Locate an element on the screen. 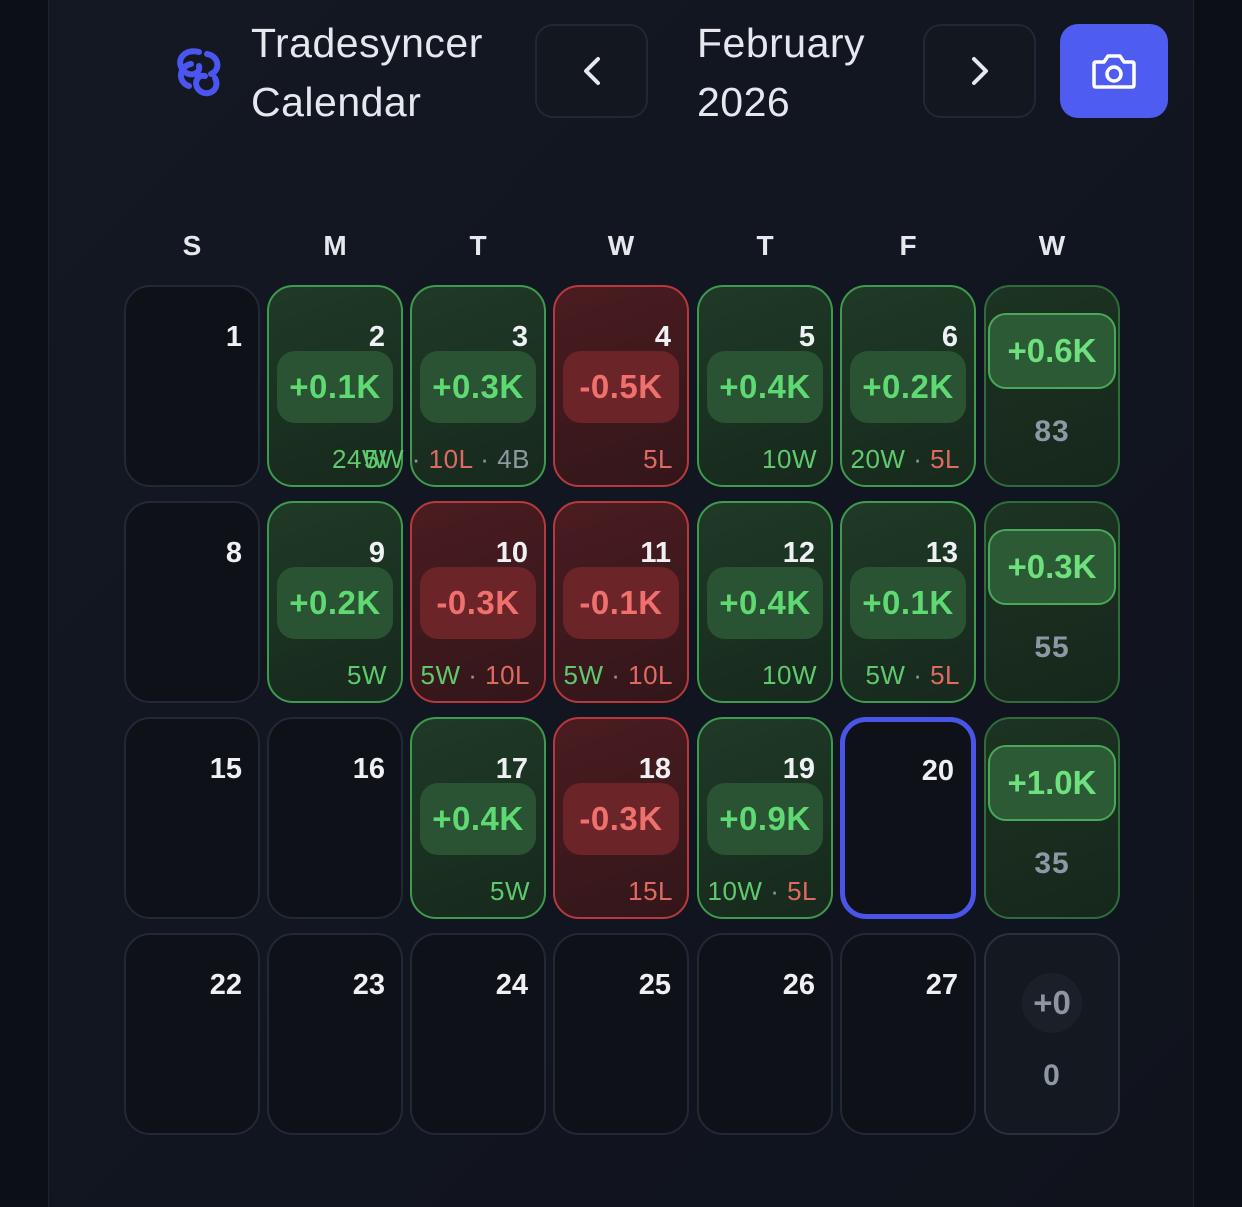 The image size is (1242, 1207). chevron-right-icon is located at coordinates (979, 71).